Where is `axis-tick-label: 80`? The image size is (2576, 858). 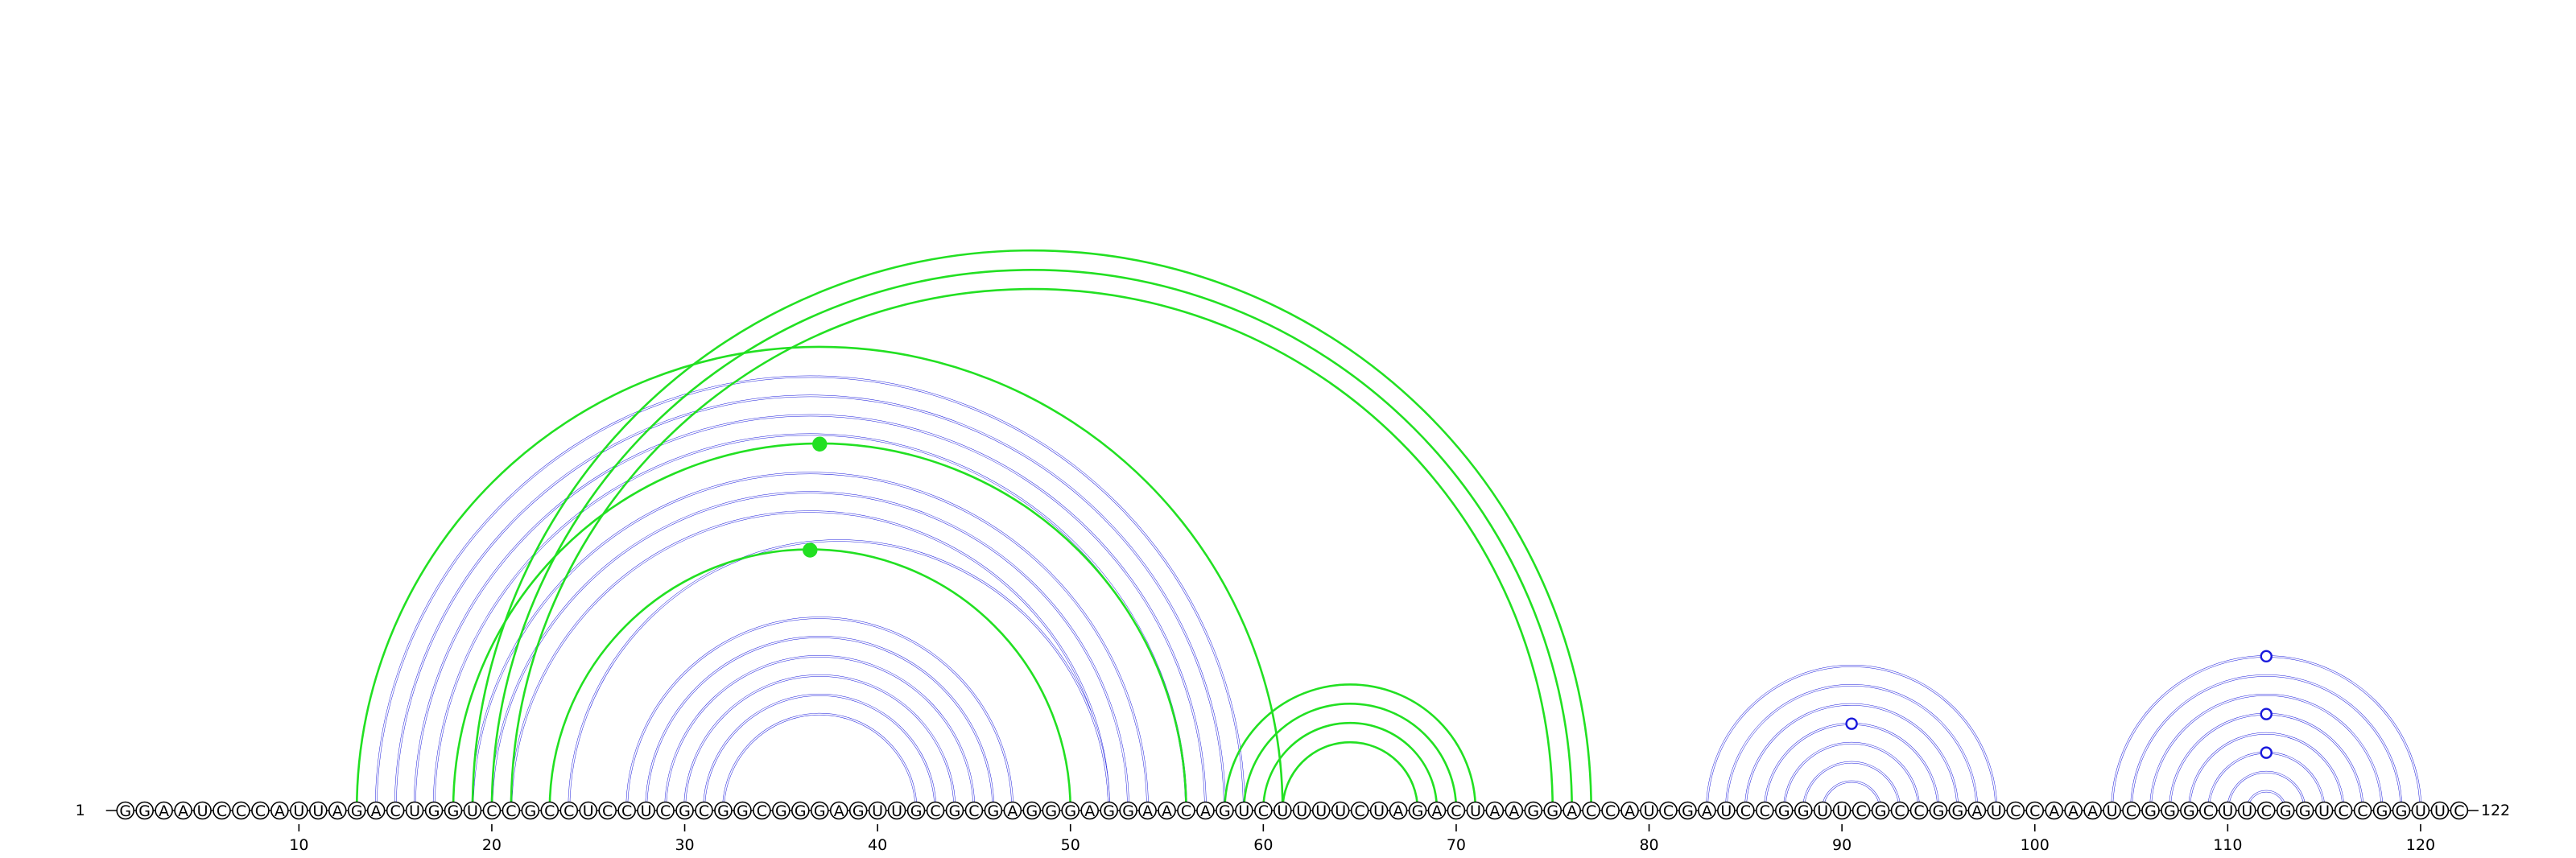 axis-tick-label: 80 is located at coordinates (1648, 845).